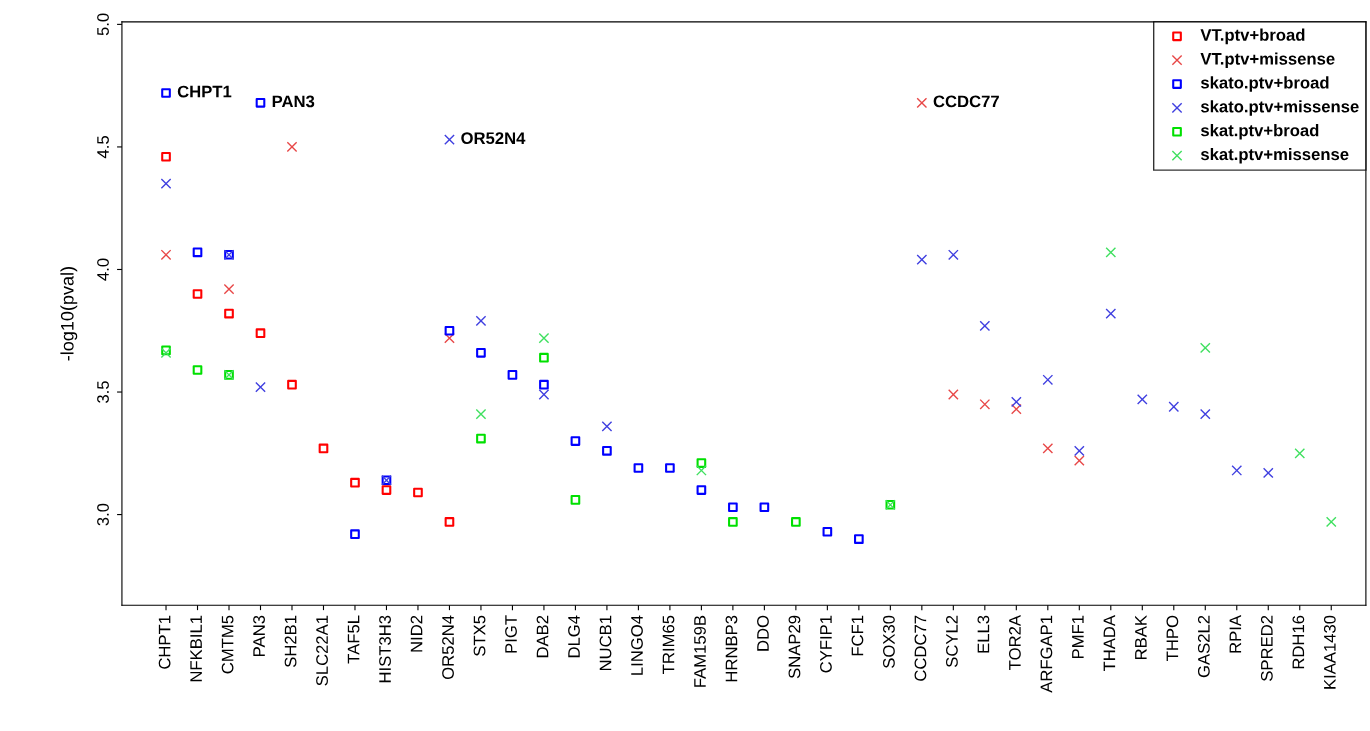 This screenshot has width=1370, height=731. What do you see at coordinates (227, 644) in the screenshot?
I see `x-tick-label: CMTM5` at bounding box center [227, 644].